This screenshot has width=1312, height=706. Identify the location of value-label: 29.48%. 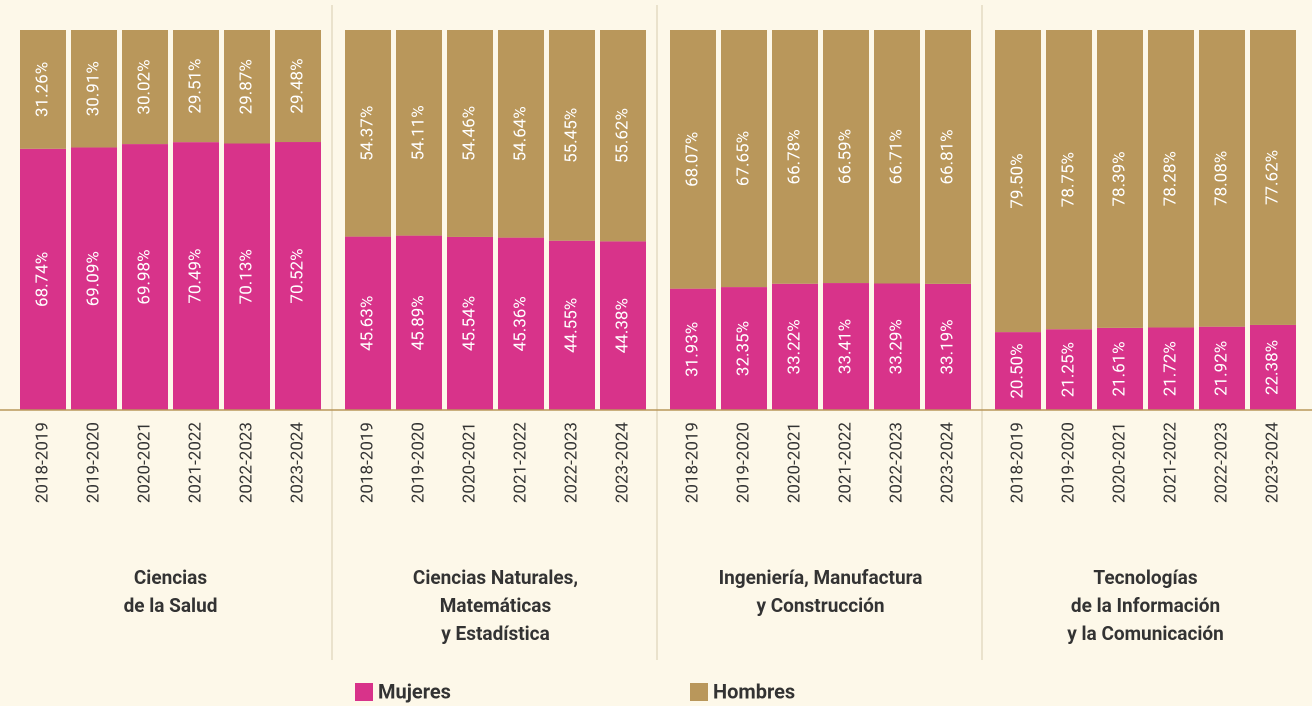
(297, 85).